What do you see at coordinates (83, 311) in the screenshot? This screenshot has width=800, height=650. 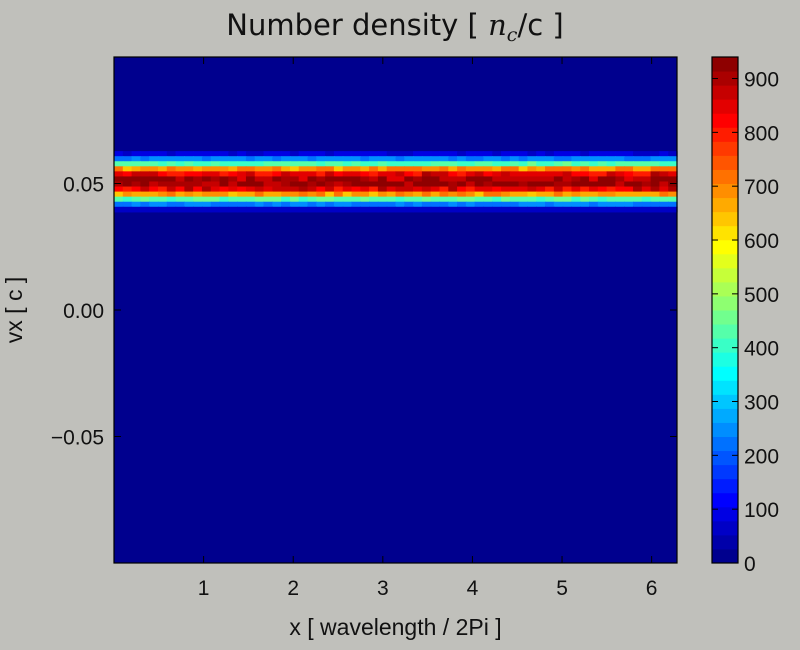 I see `y-tick-label: 0.00` at bounding box center [83, 311].